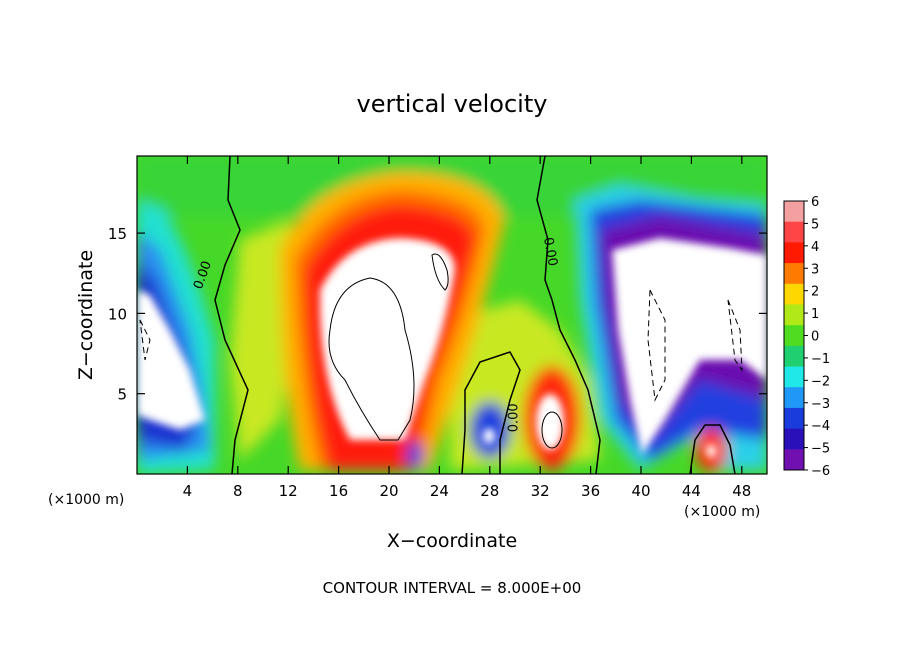 The image size is (904, 654). I want to click on x-tick-label: 32, so click(540, 491).